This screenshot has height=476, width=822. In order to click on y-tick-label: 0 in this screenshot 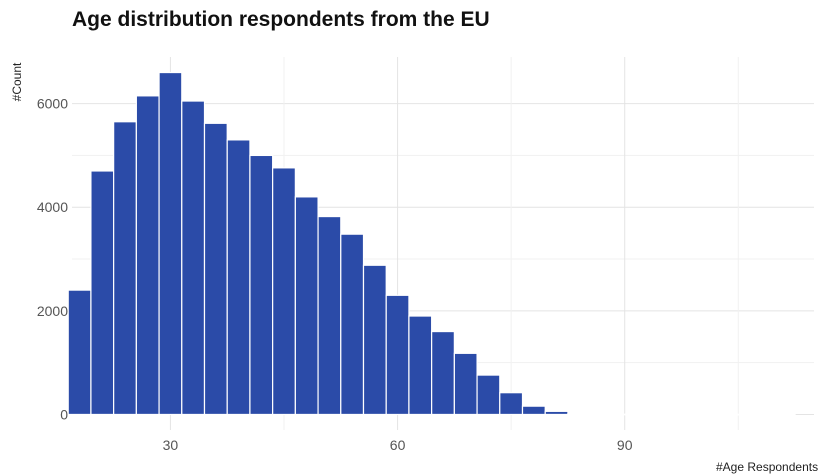, I will do `click(64, 414)`.